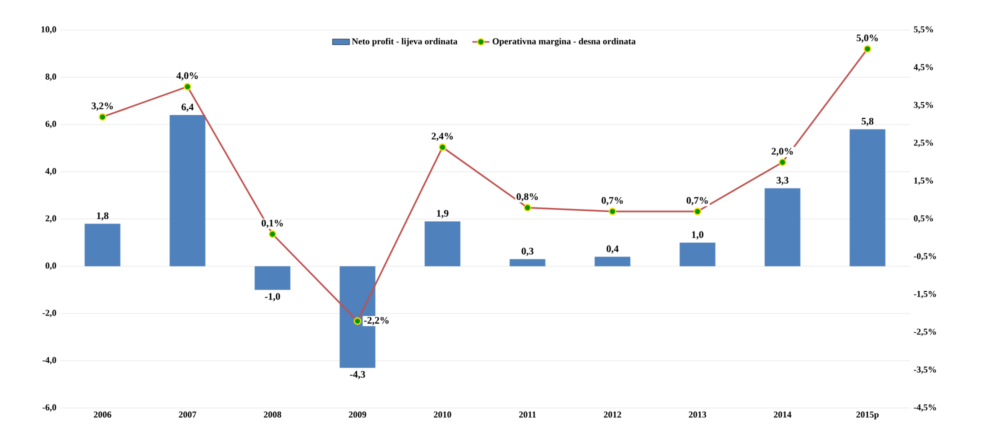 The width and height of the screenshot is (989, 443). Describe the element at coordinates (49, 360) in the screenshot. I see `y-tick-label: -4,0` at that location.